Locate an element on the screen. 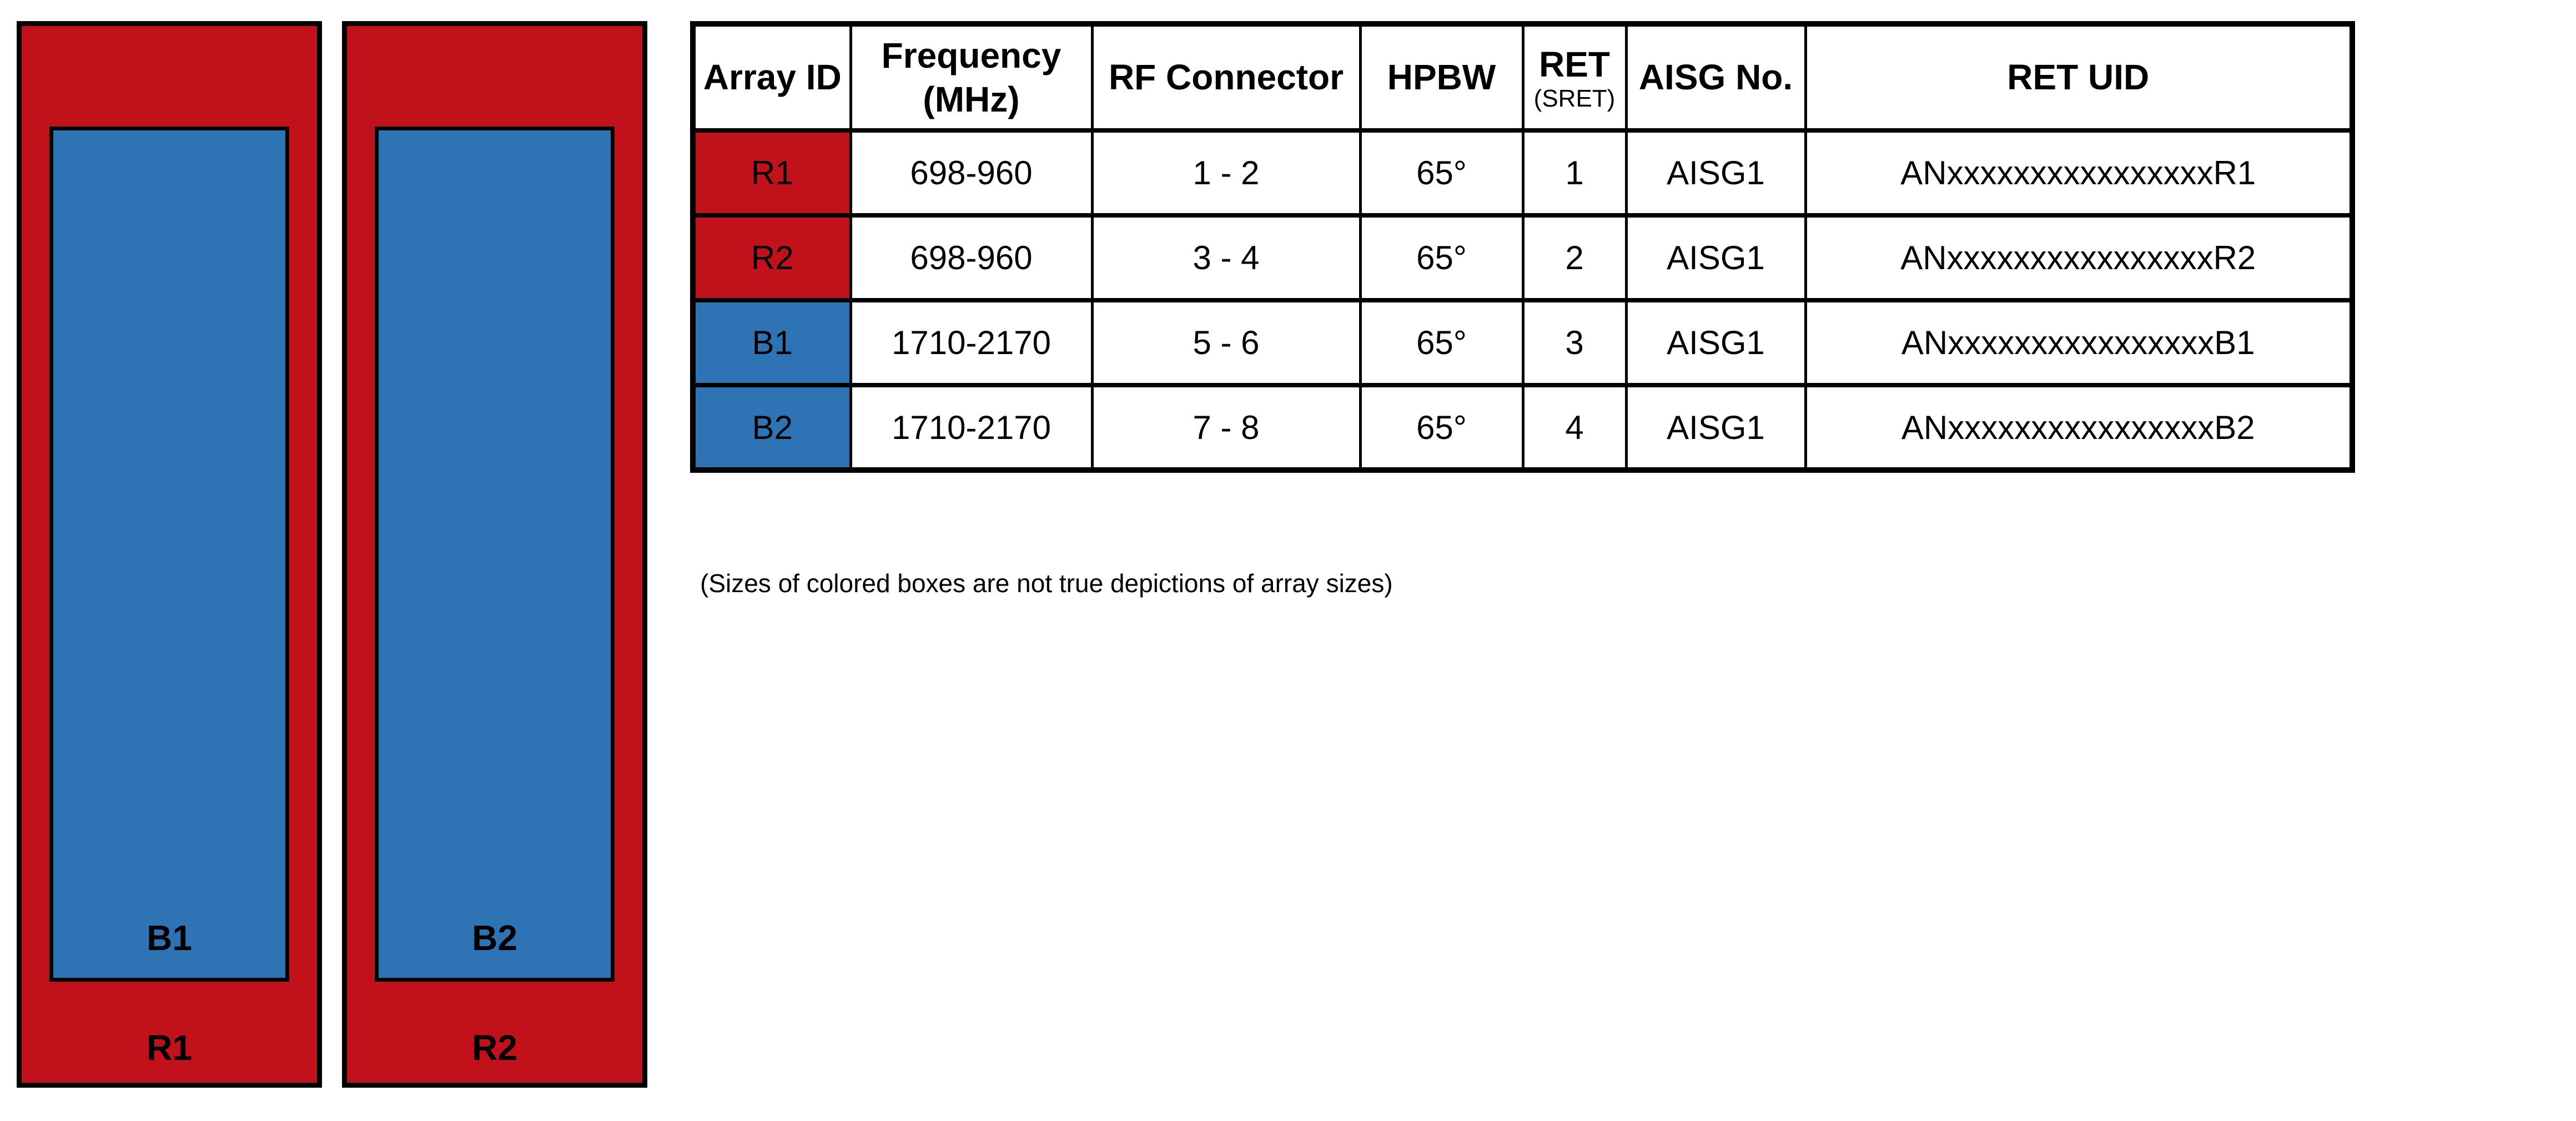 This screenshot has width=2576, height=1121. col-header-rf-connector-label: RF Connector is located at coordinates (1226, 77).